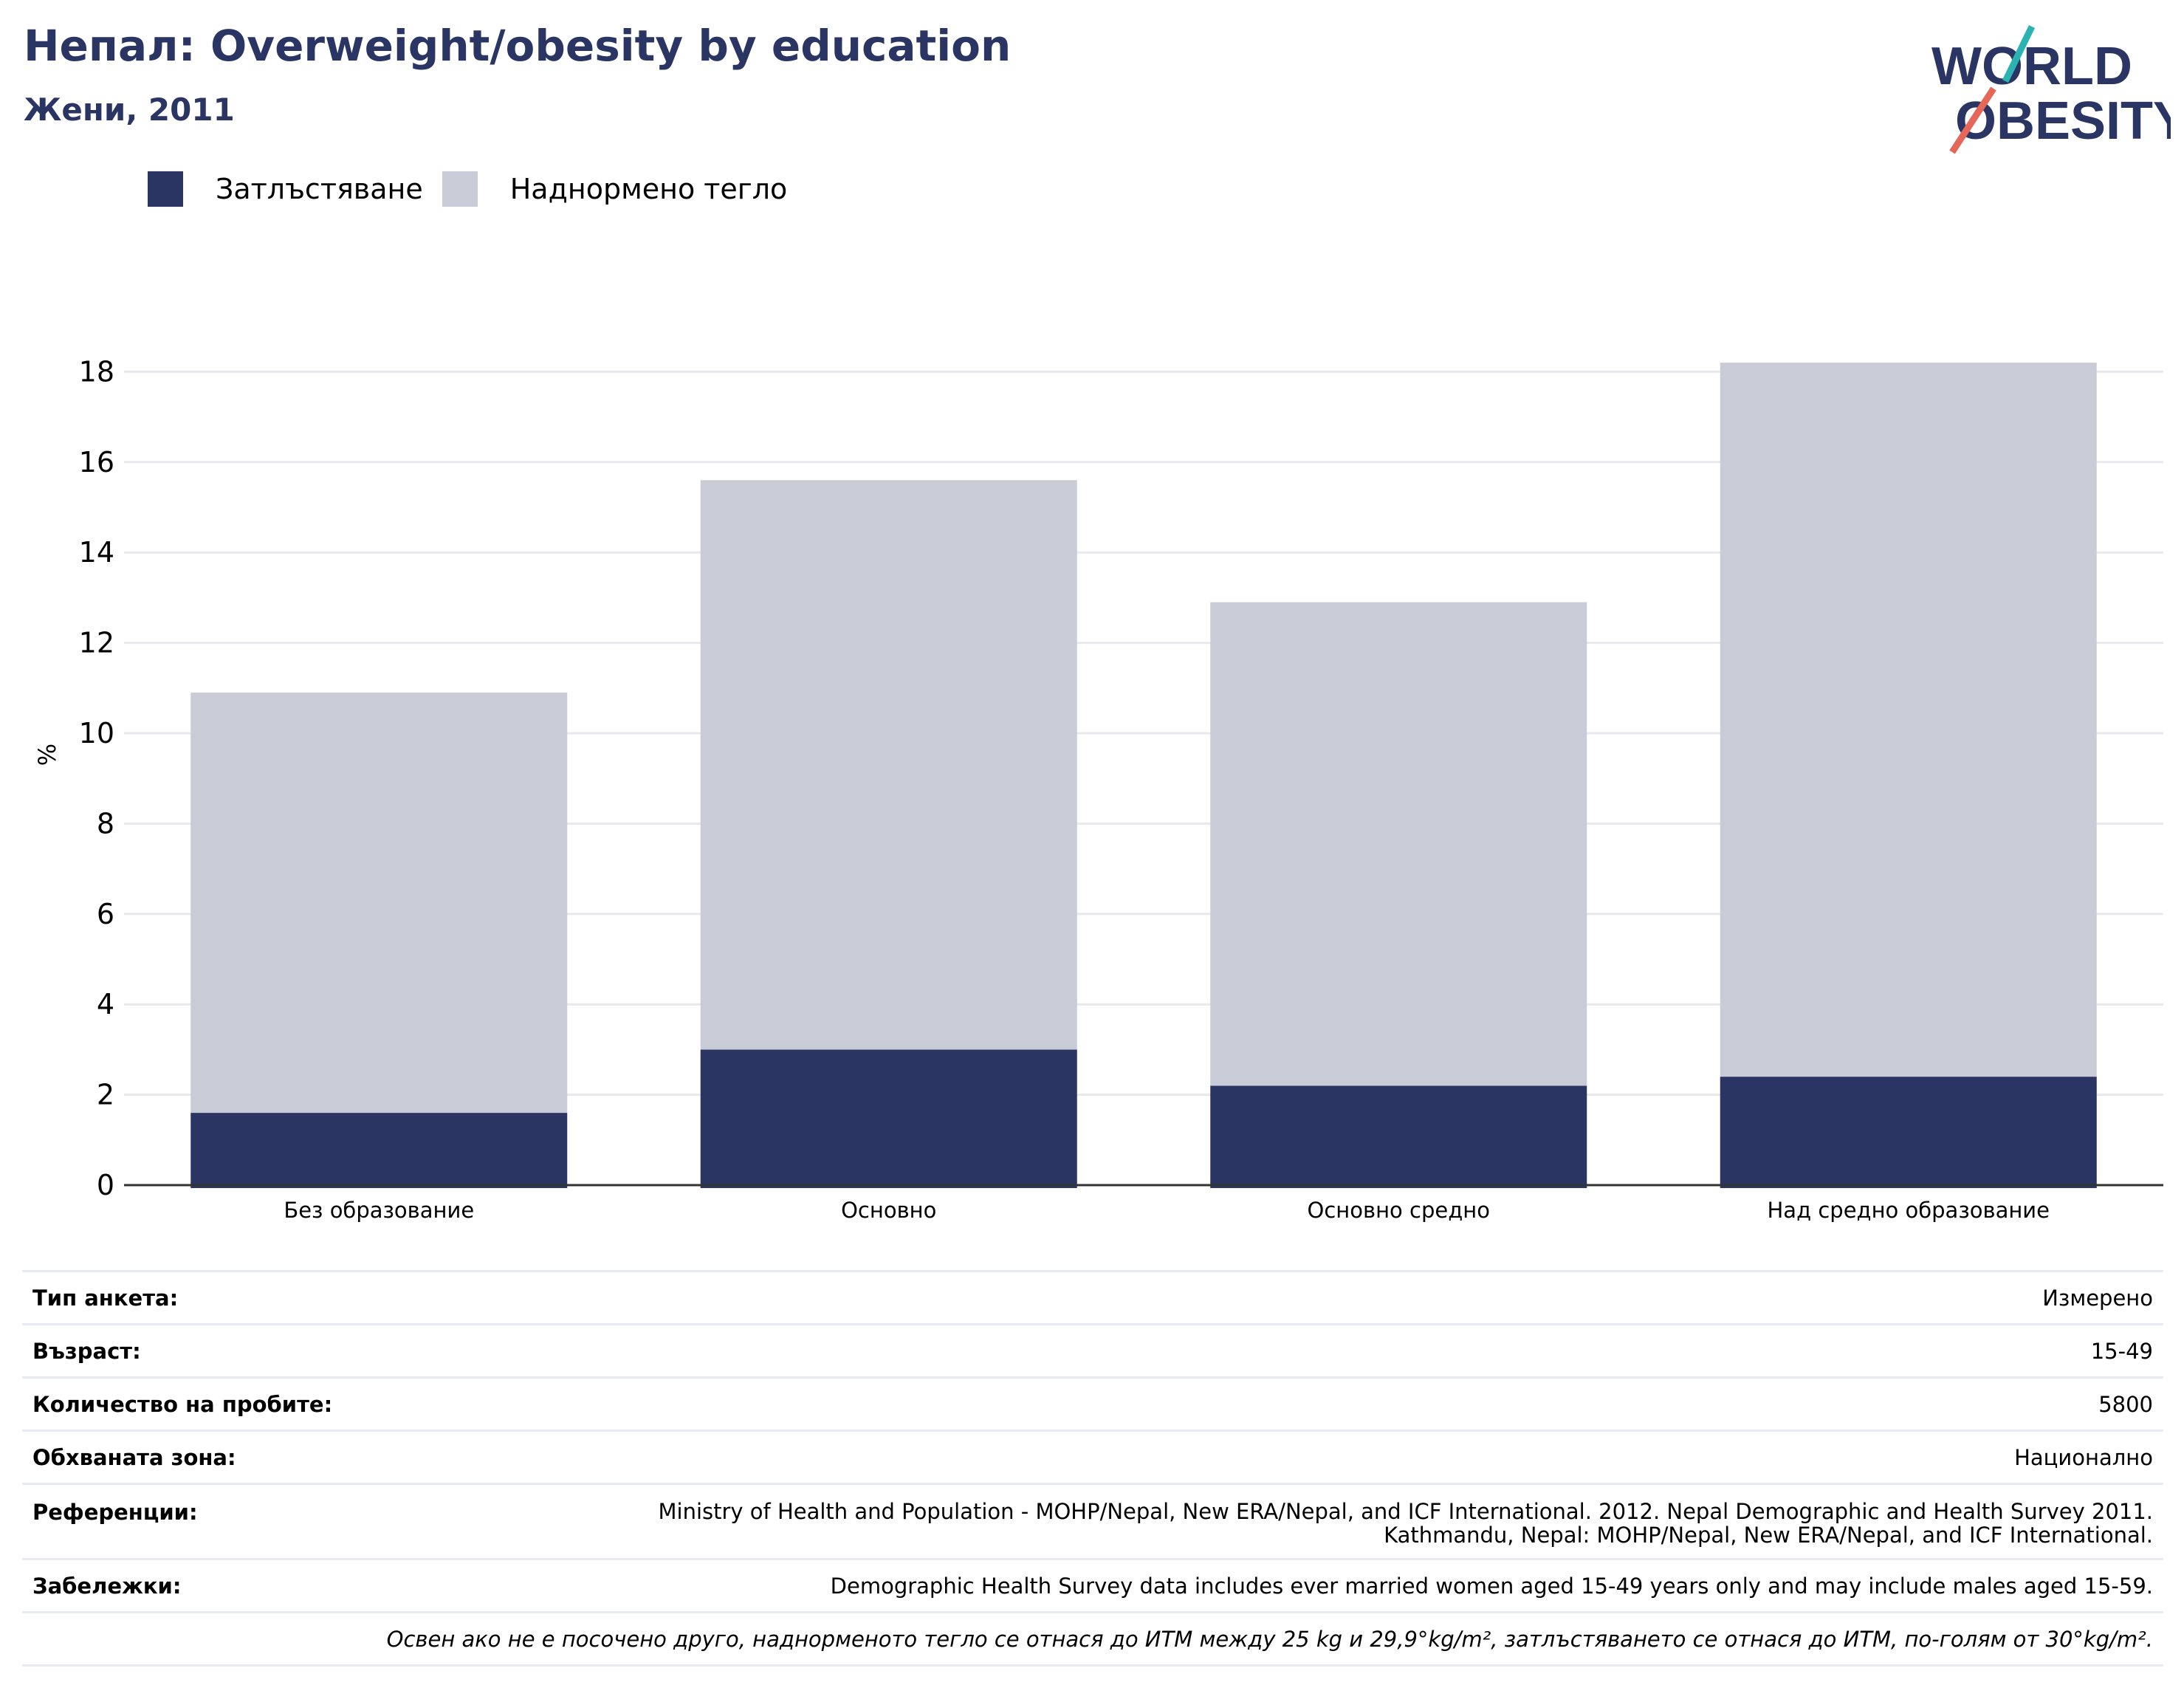  Describe the element at coordinates (1280, 1457) in the screenshot. I see `meta-value: Национално` at that location.